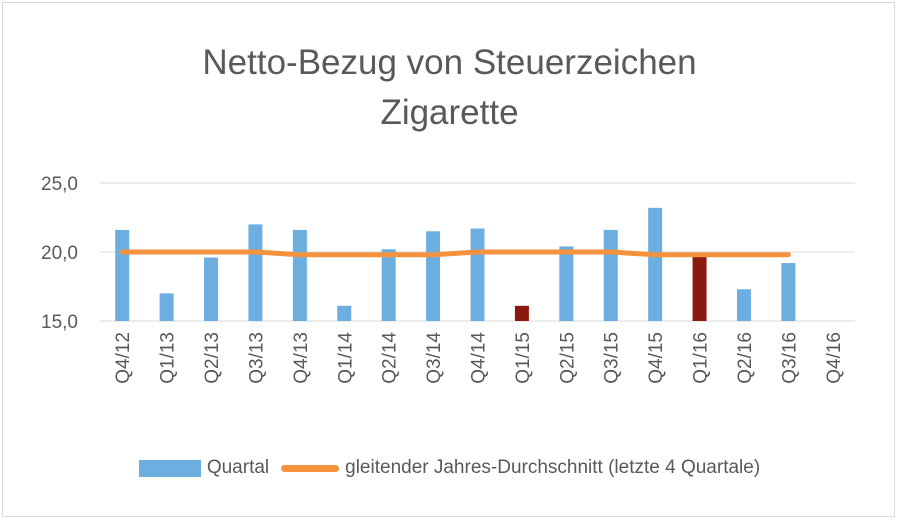 The height and width of the screenshot is (521, 899). What do you see at coordinates (789, 358) in the screenshot?
I see `x-tick-label: Q3/16` at bounding box center [789, 358].